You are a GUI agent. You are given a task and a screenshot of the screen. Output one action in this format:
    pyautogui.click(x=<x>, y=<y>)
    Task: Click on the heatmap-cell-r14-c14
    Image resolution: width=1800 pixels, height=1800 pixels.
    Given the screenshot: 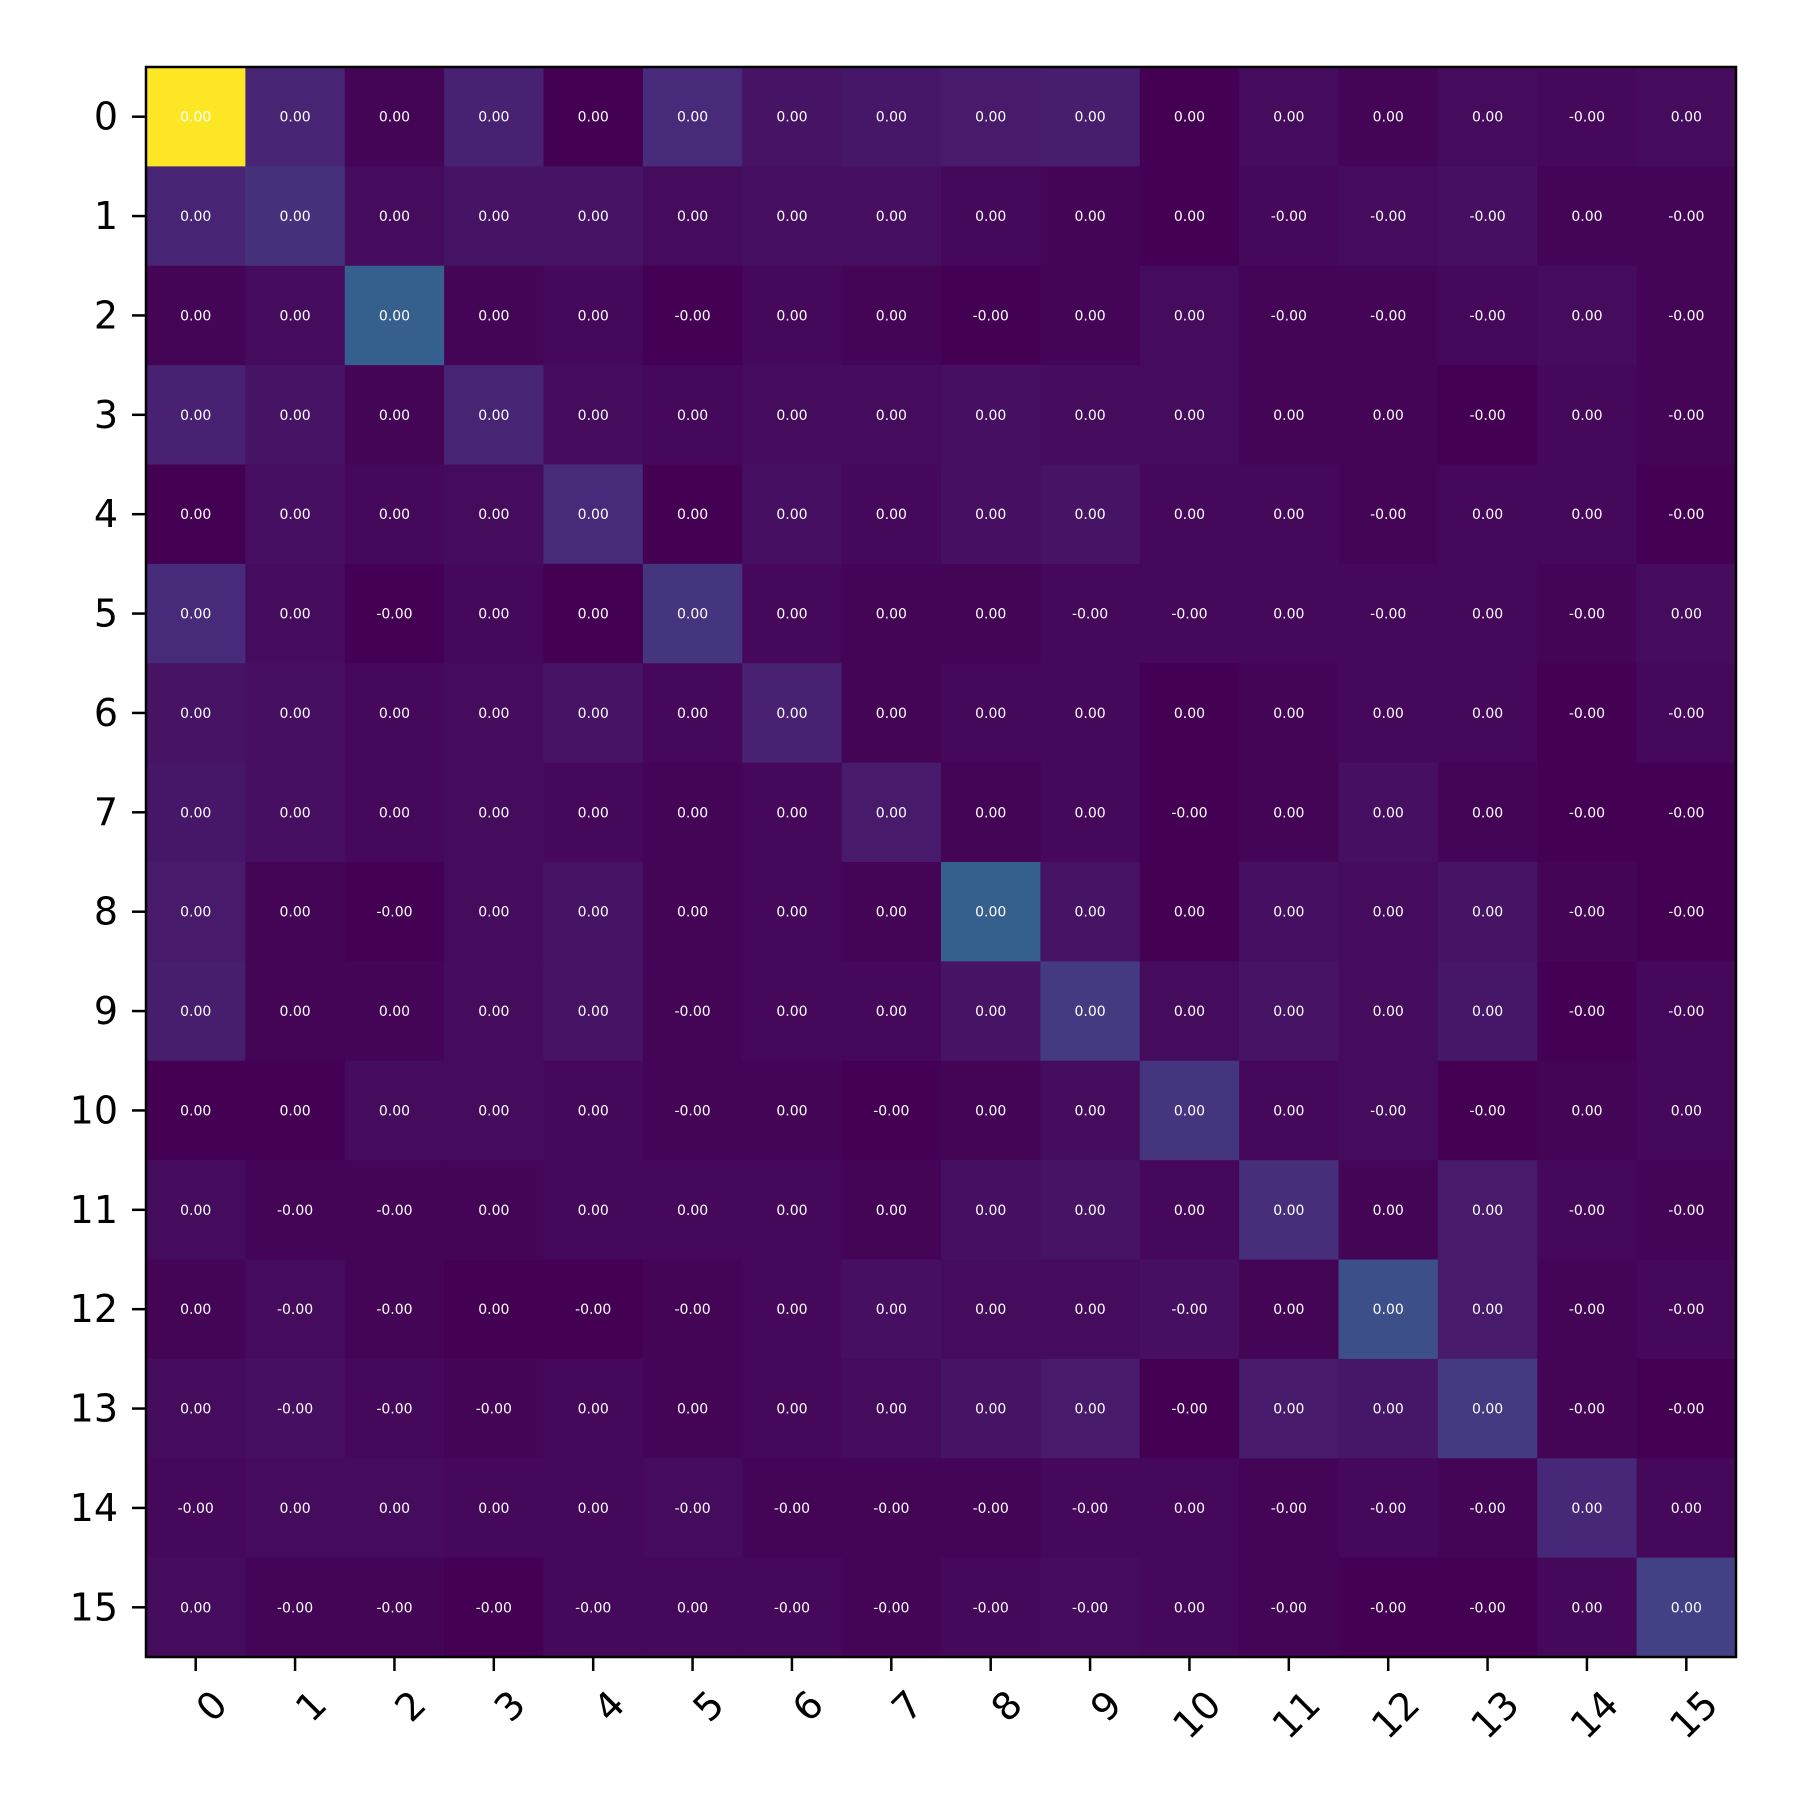 What is the action you would take?
    pyautogui.click(x=1587, y=1508)
    